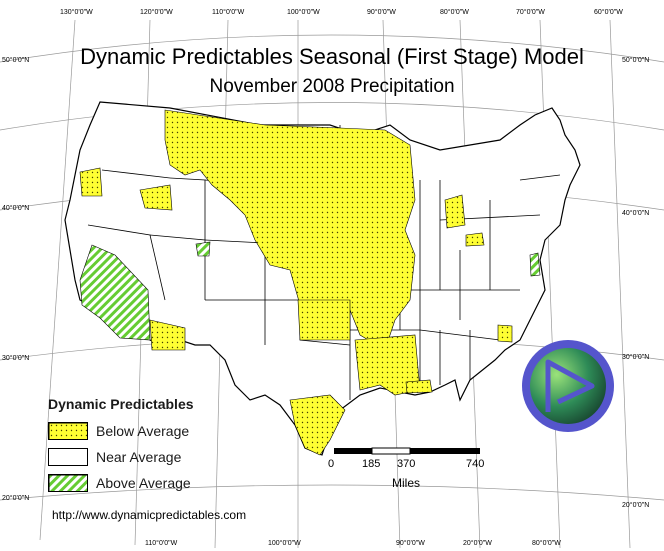  I want to click on bottom-tick: 80°0'0"W, so click(546, 543).